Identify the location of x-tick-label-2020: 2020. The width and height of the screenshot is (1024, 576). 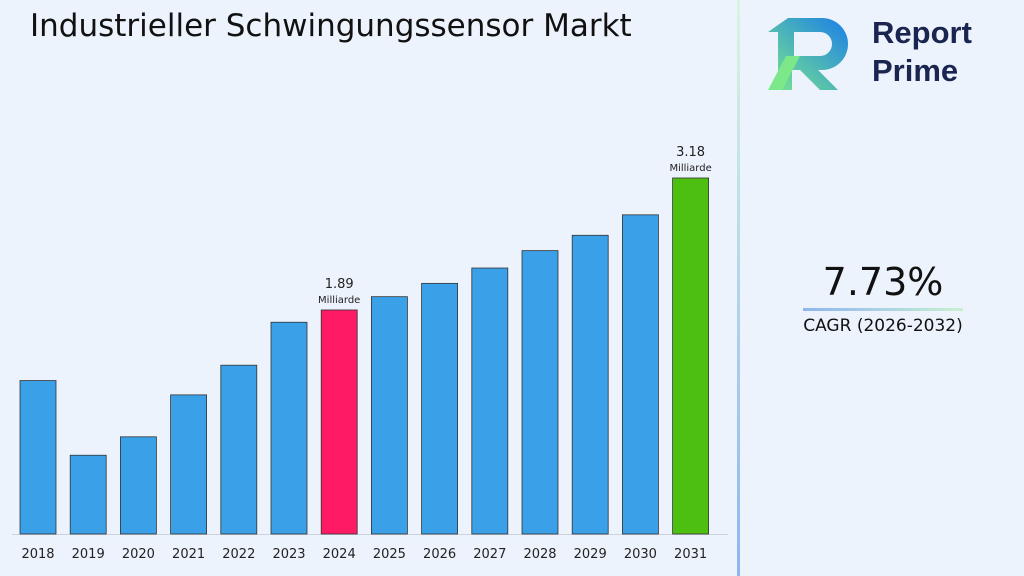
(138, 554).